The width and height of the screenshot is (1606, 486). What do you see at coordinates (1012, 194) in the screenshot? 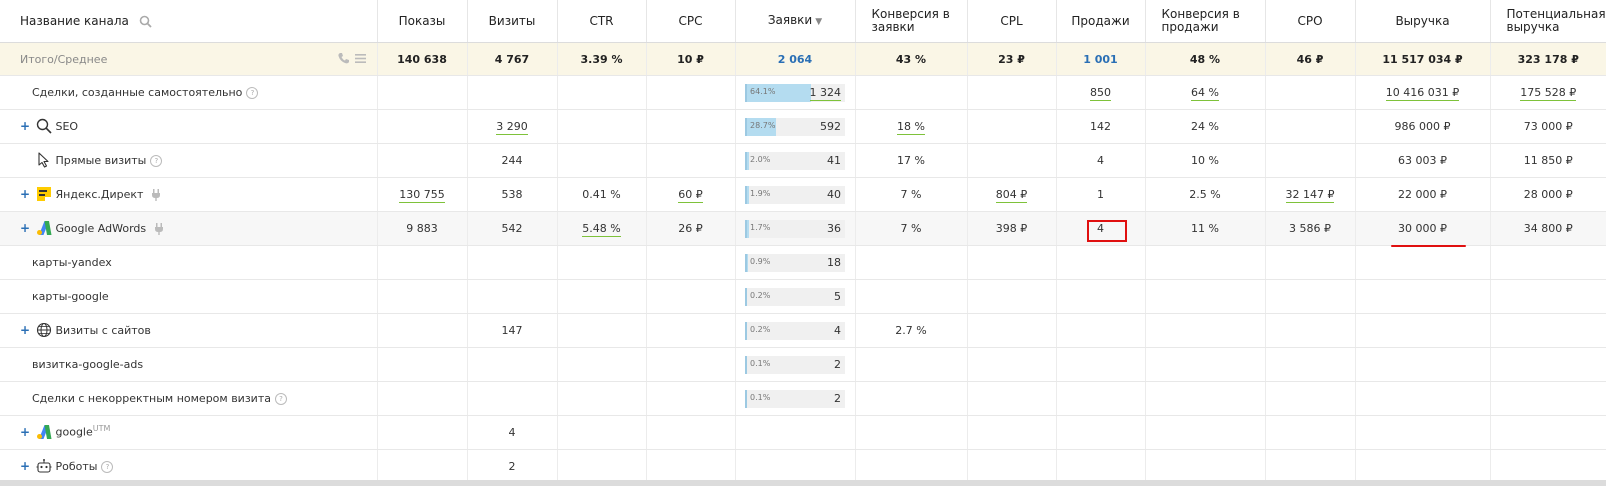
I see `cell-cpl: 804 ₽` at bounding box center [1012, 194].